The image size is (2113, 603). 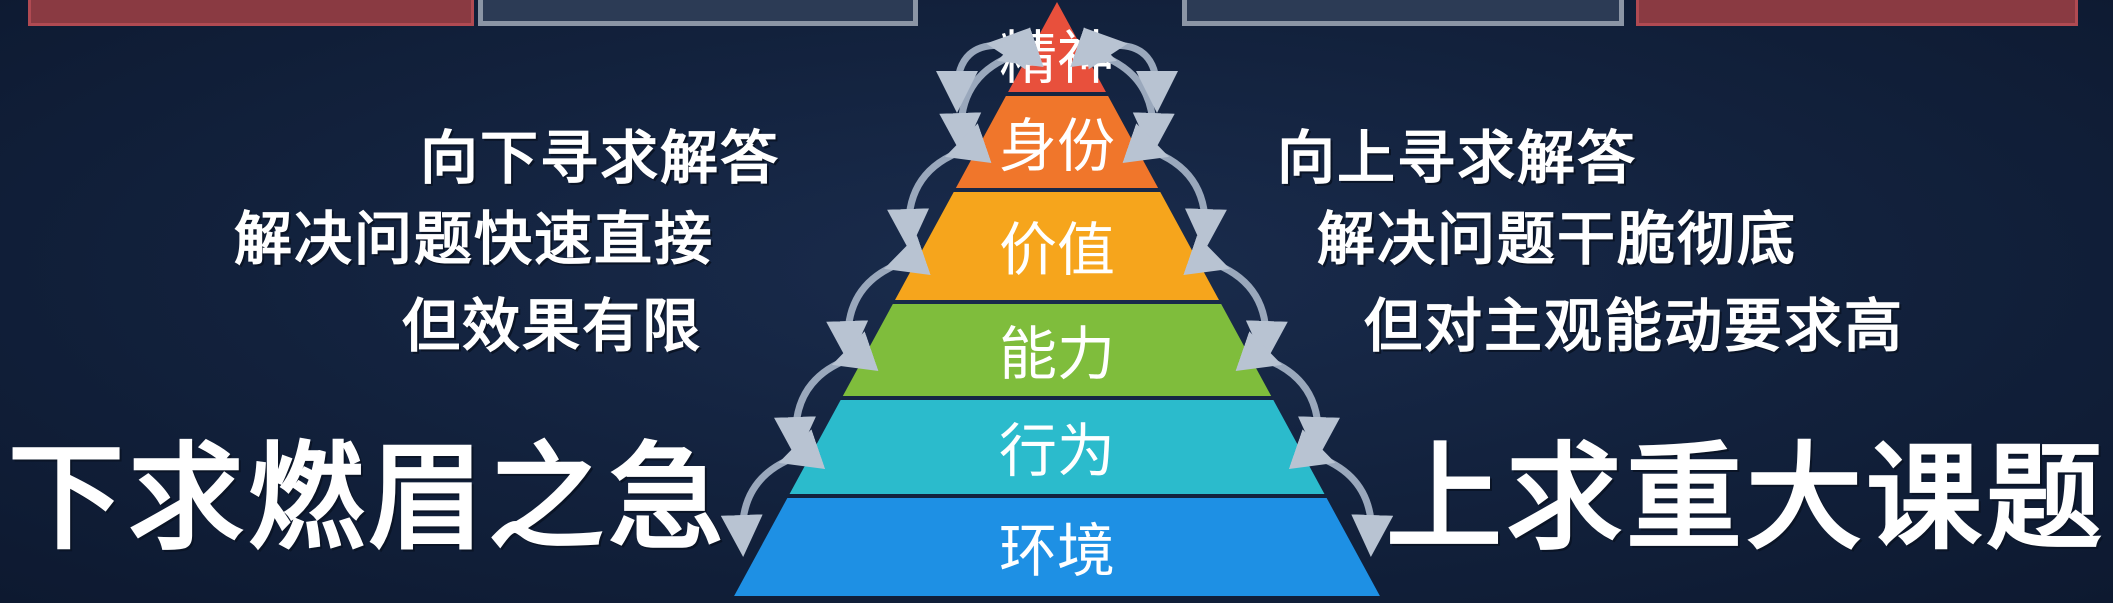 What do you see at coordinates (1457, 158) in the screenshot?
I see `right-caption-line-1: 向上寻求解答` at bounding box center [1457, 158].